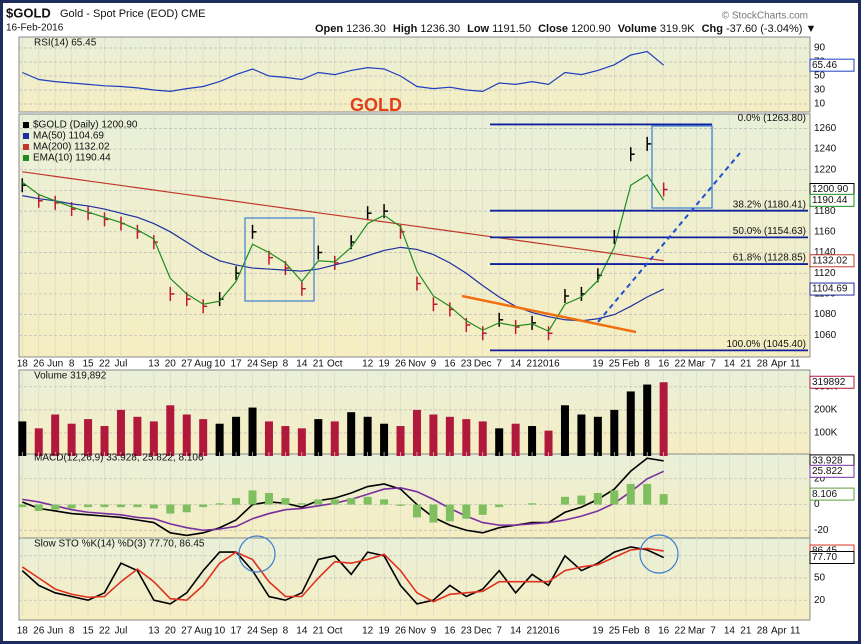 This screenshot has width=861, height=644. What do you see at coordinates (72, 158) in the screenshot?
I see `legend-entry: EMA(10) 1190.44` at bounding box center [72, 158].